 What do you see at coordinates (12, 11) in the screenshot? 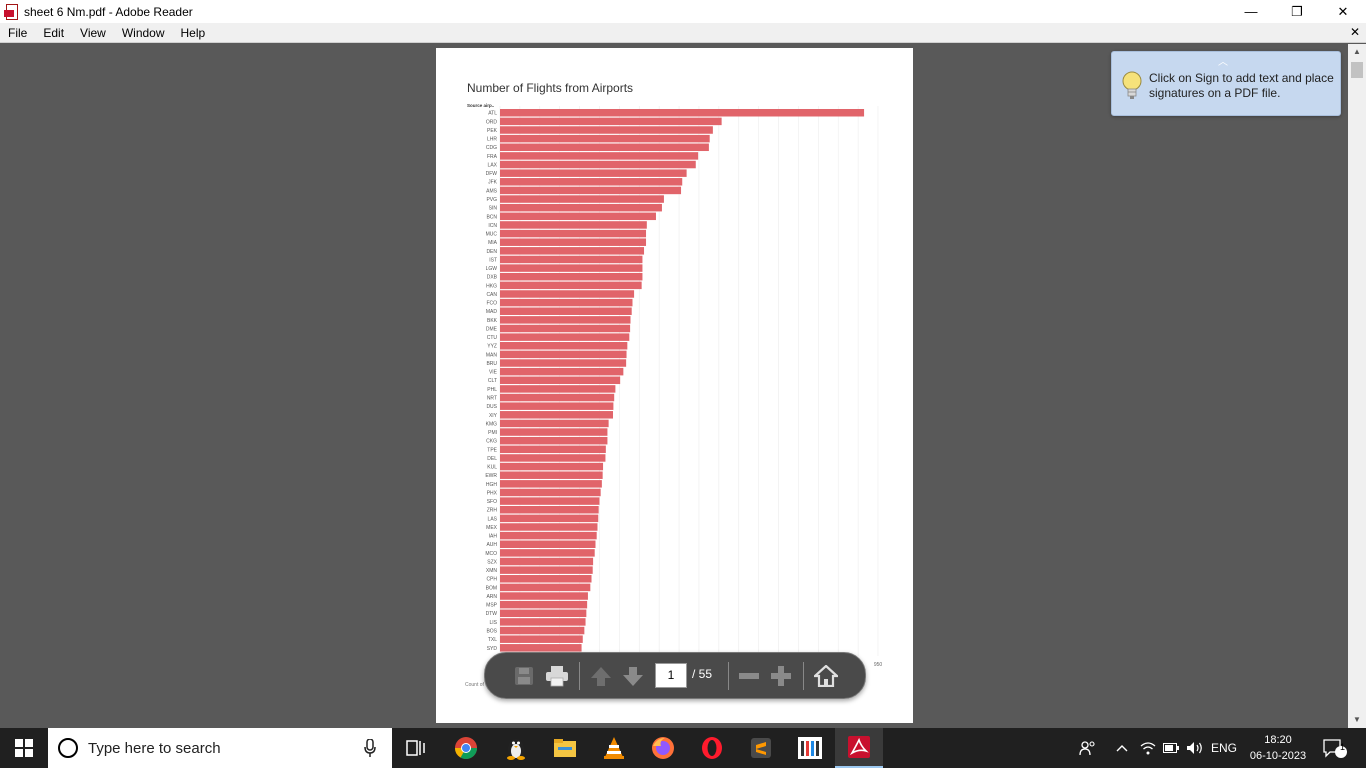
I see `adobe-reader-icon` at bounding box center [12, 11].